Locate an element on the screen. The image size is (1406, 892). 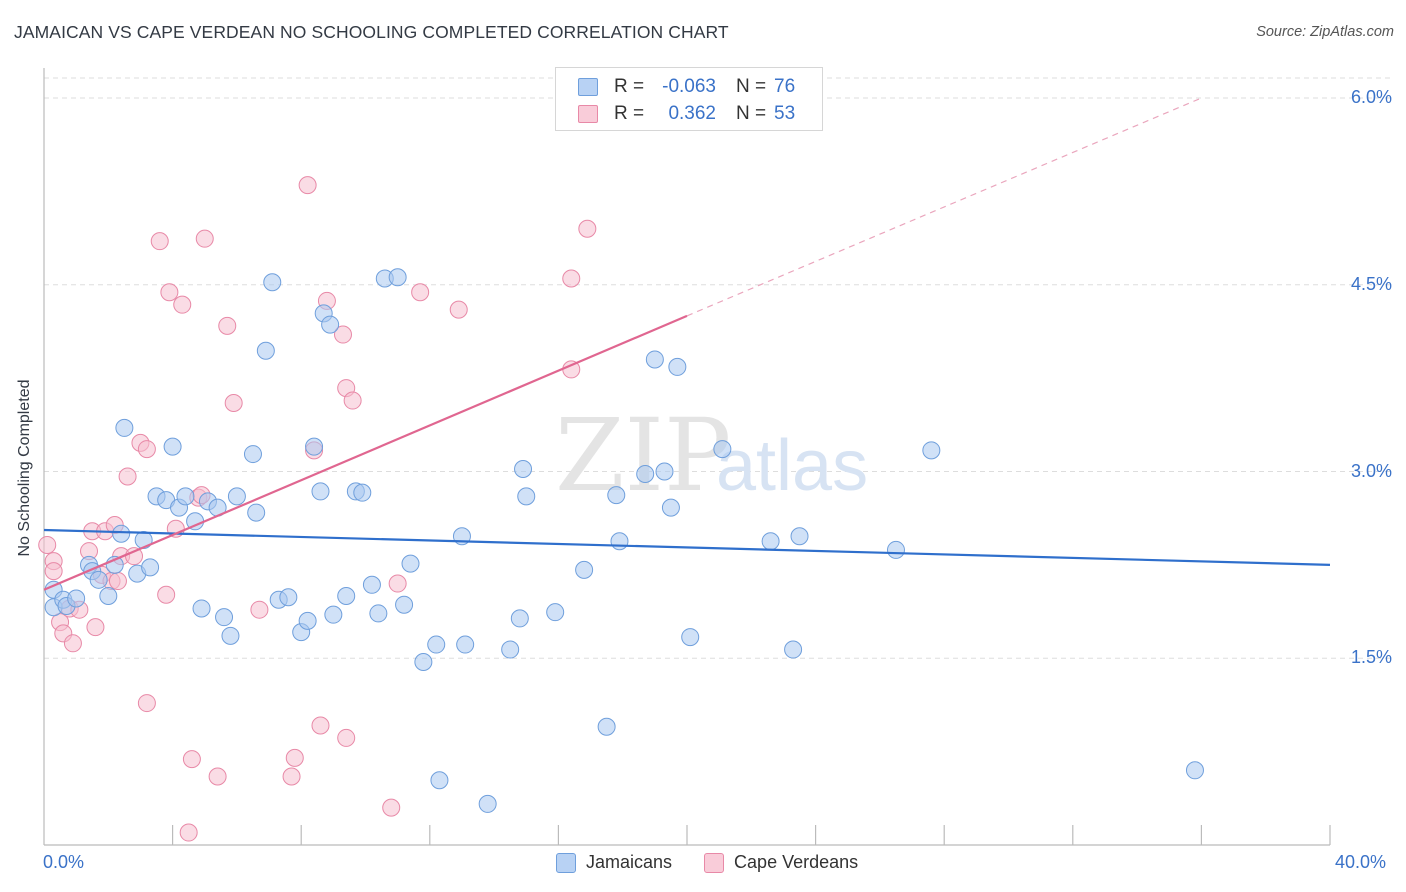
y-axis-label: No Schooling Completed is located at coordinates (24, 468).